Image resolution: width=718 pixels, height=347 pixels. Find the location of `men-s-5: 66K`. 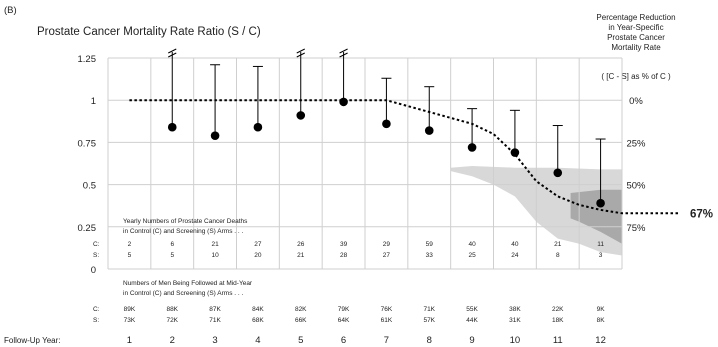

men-s-5: 66K is located at coordinates (301, 320).